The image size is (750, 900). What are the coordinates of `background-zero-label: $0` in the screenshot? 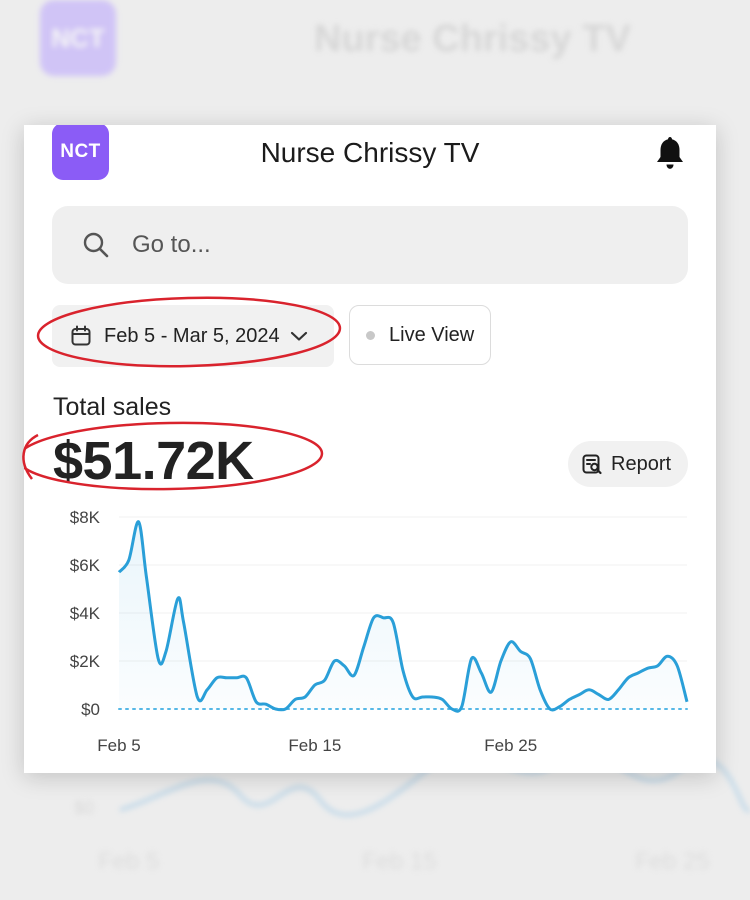 It's located at (84, 808).